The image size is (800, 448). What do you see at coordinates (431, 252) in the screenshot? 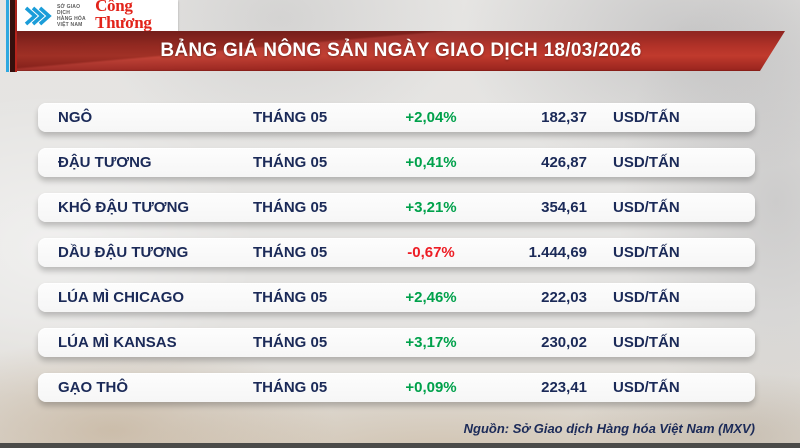
I see `change-percent: -0,67%` at bounding box center [431, 252].